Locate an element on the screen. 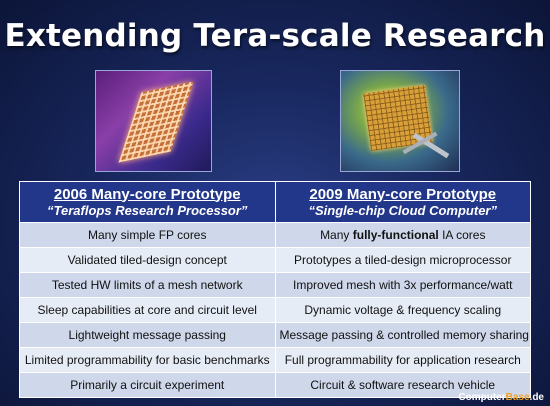 This screenshot has height=406, width=550. header-title: 2006 Many-core Prototype is located at coordinates (147, 194).